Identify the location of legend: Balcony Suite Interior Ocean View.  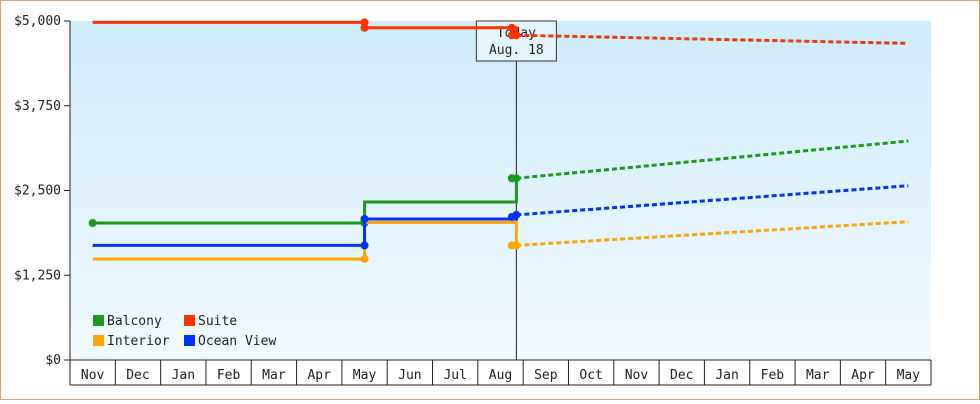
(184, 331).